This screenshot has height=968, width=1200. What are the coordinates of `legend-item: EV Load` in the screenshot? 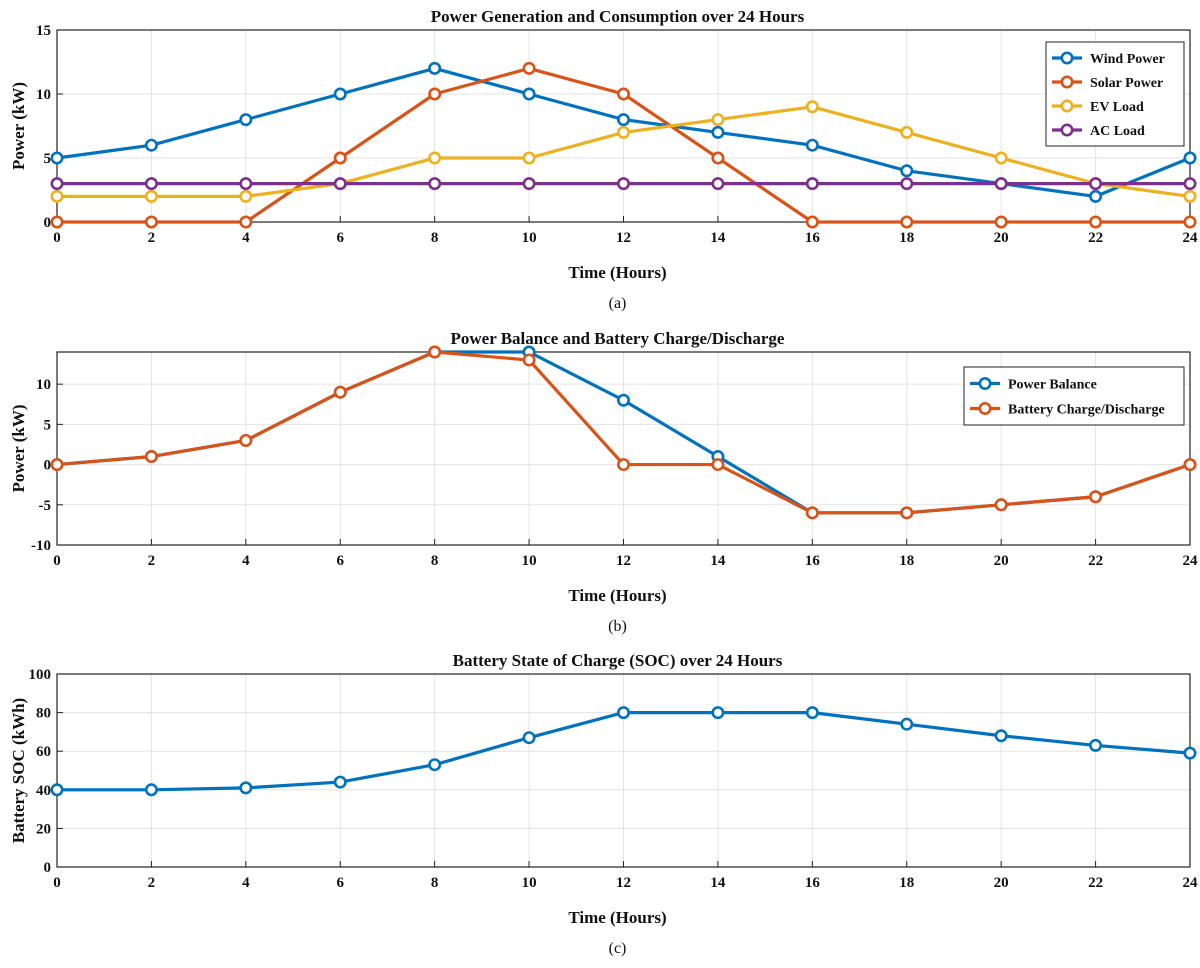 It's located at (1098, 107).